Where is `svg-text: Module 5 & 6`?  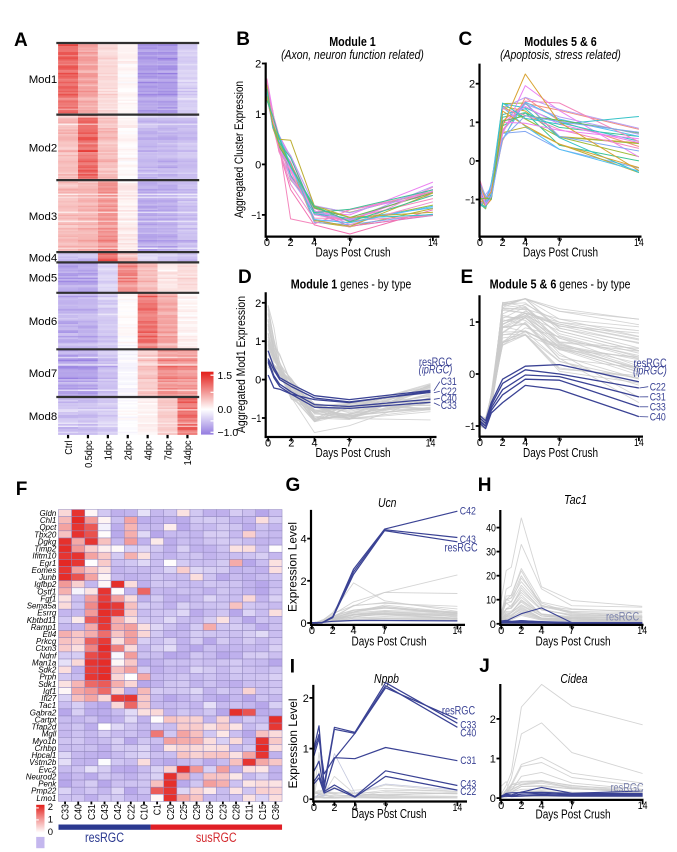
svg-text: Module 5 & 6 is located at coordinates (523, 284).